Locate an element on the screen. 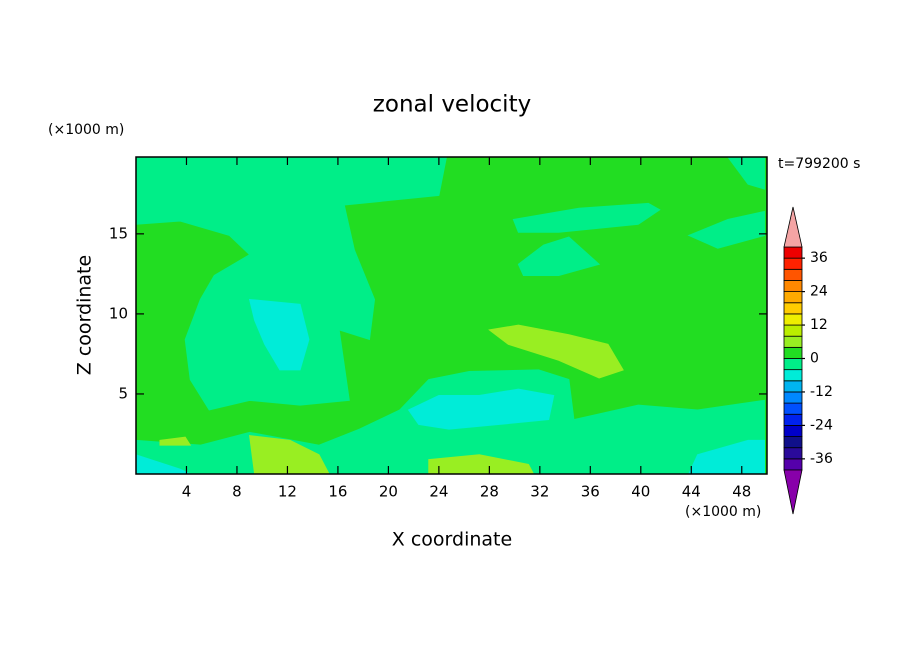 The height and width of the screenshot is (654, 904). colorbar-tick-label: -12 is located at coordinates (821, 392).